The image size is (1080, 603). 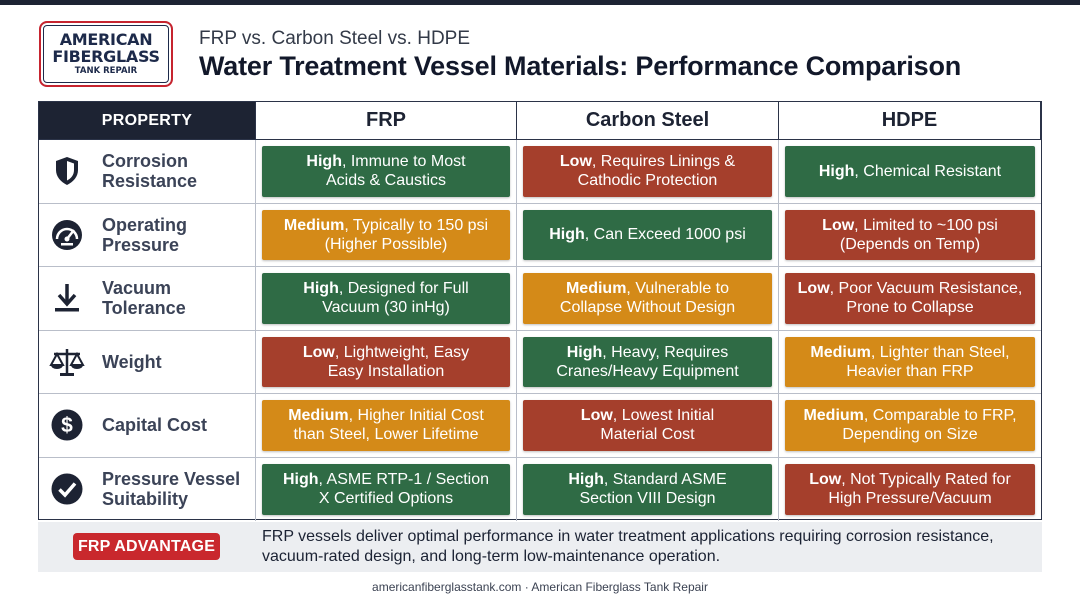 What do you see at coordinates (67, 489) in the screenshot?
I see `checkmark-circle-icon` at bounding box center [67, 489].